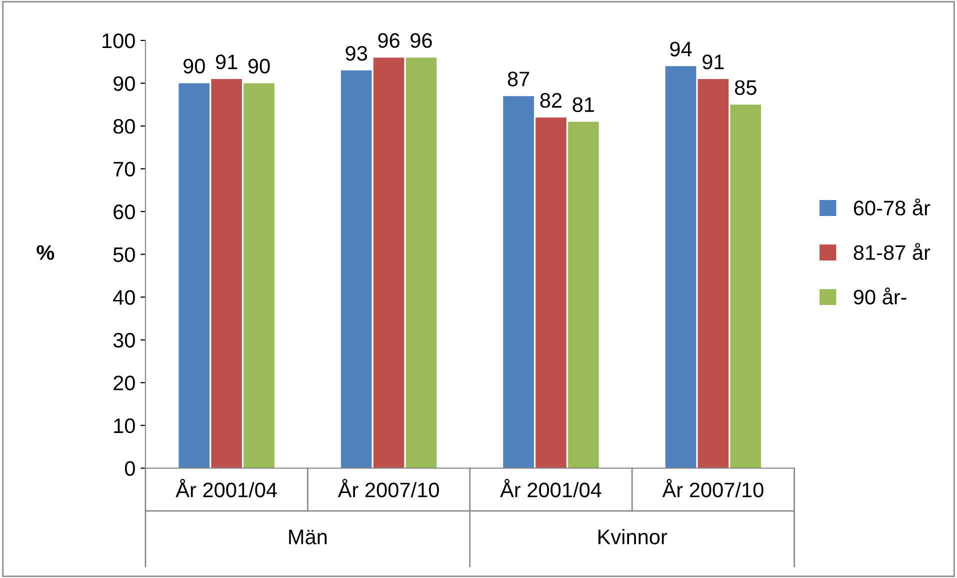  What do you see at coordinates (124, 169) in the screenshot?
I see `y-tick-label: 70` at bounding box center [124, 169].